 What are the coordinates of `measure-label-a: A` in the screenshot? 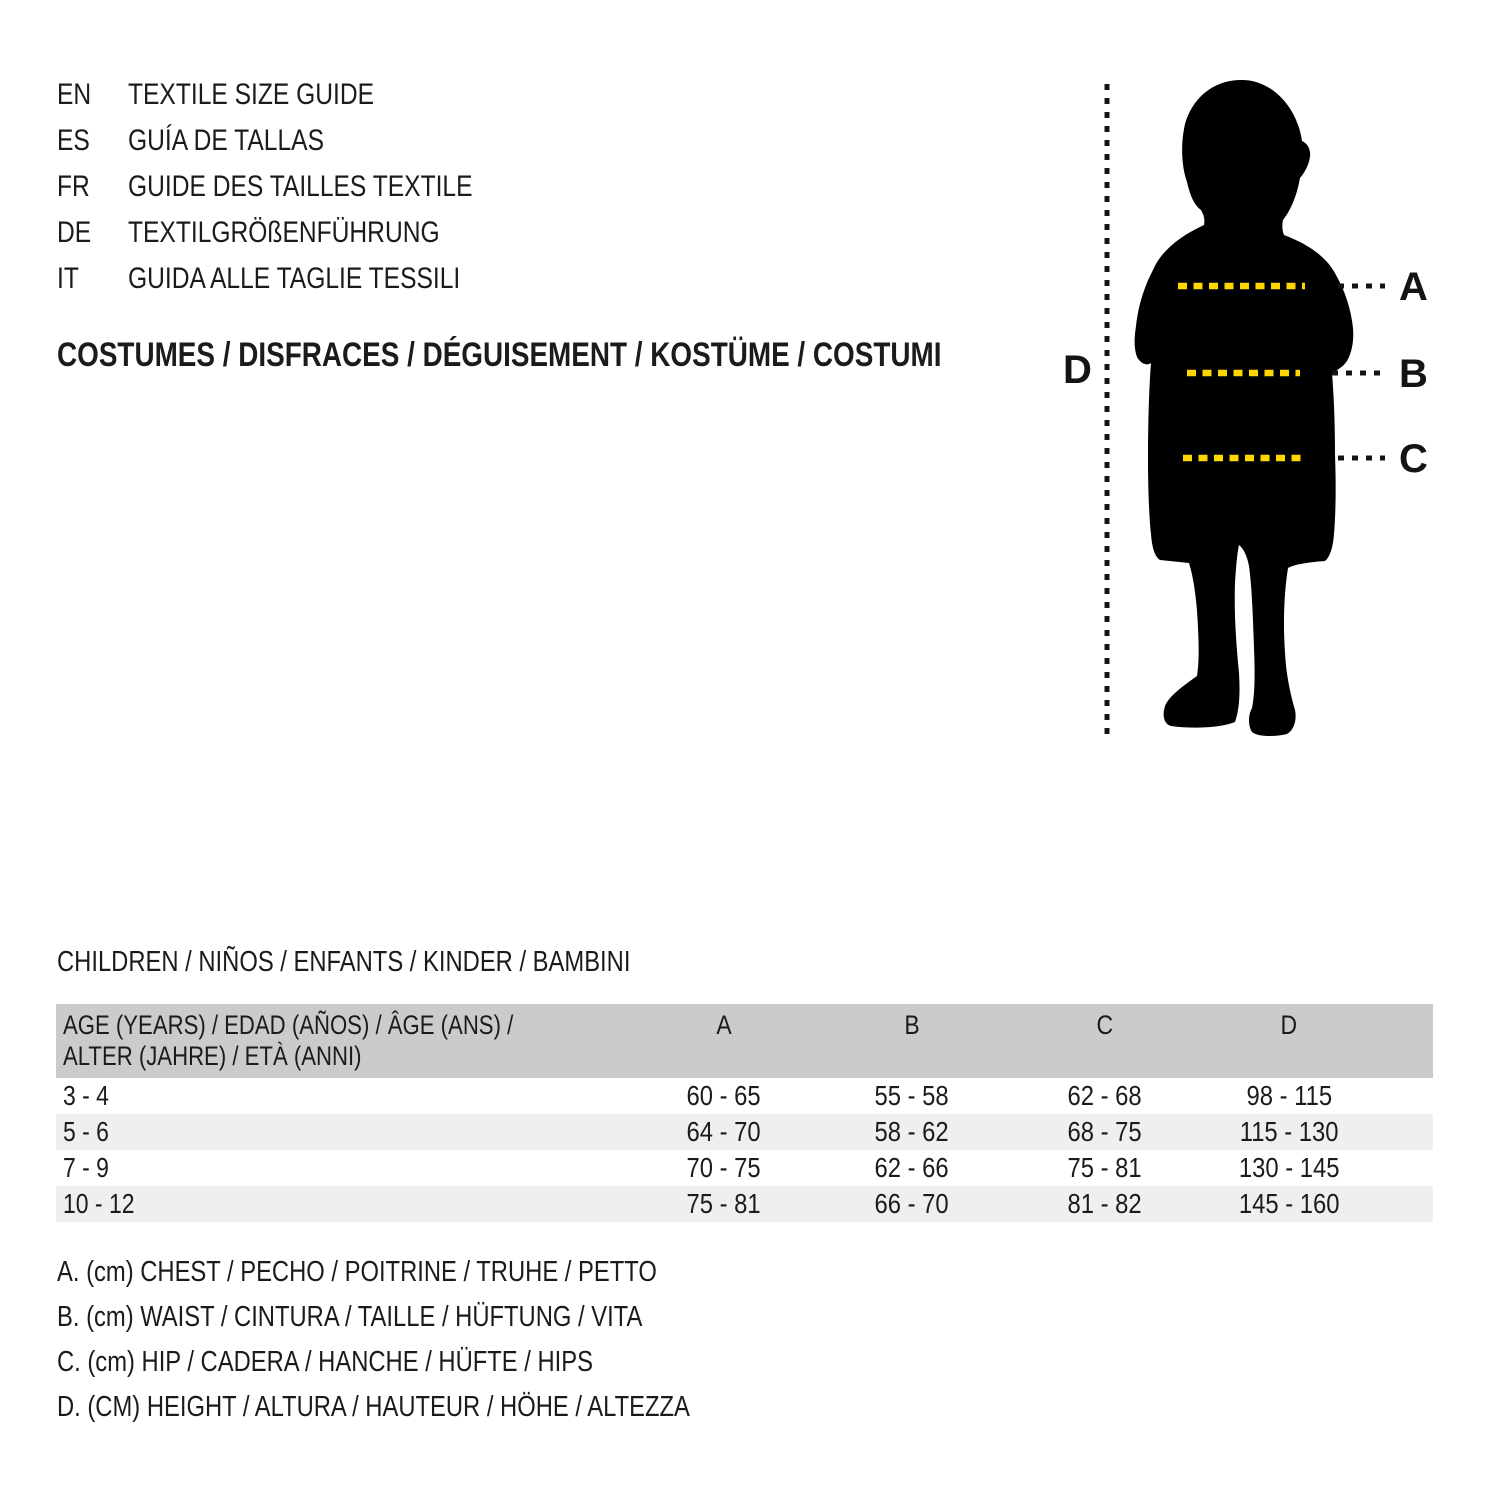 It's located at (1413, 287).